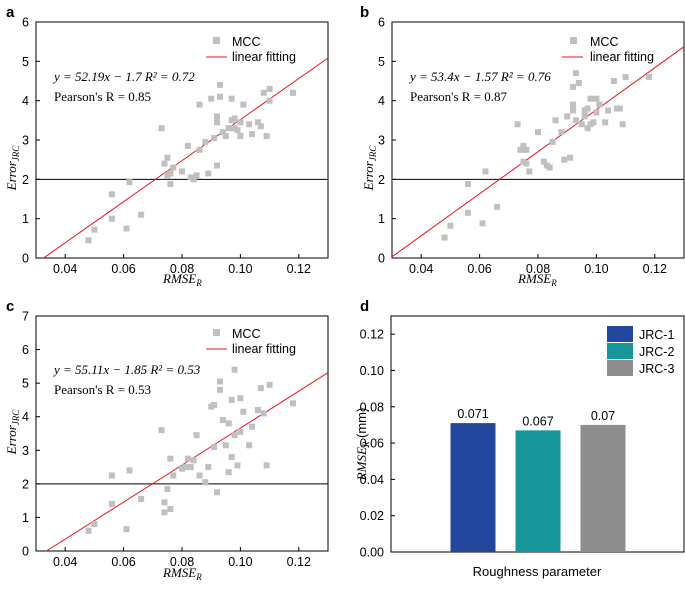 Image resolution: width=685 pixels, height=593 pixels. Describe the element at coordinates (102, 96) in the screenshot. I see `panel-a-pearson: Pearson's R = 0.85` at that location.